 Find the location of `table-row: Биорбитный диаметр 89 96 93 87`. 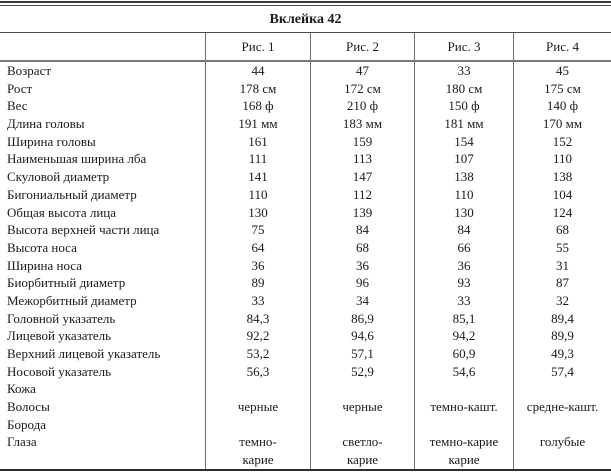

table-row: Биорбитный диаметр 89 96 93 87 is located at coordinates (305, 283).